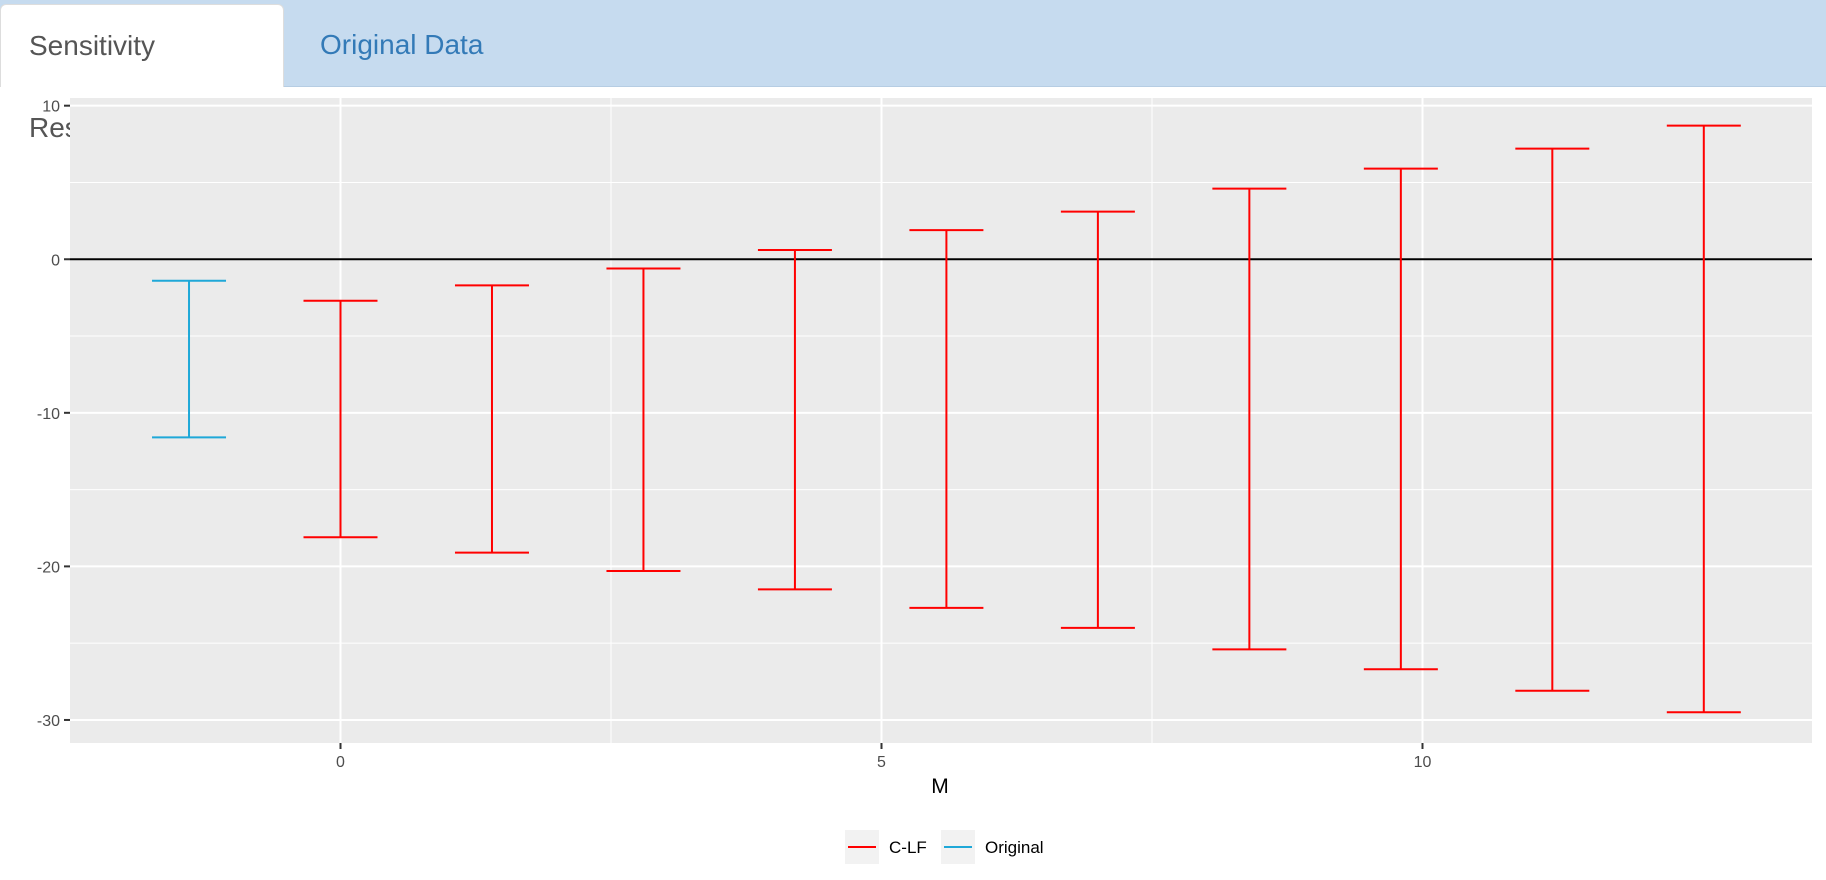  What do you see at coordinates (886, 847) in the screenshot?
I see `legend-item-c-lf: C-LF` at bounding box center [886, 847].